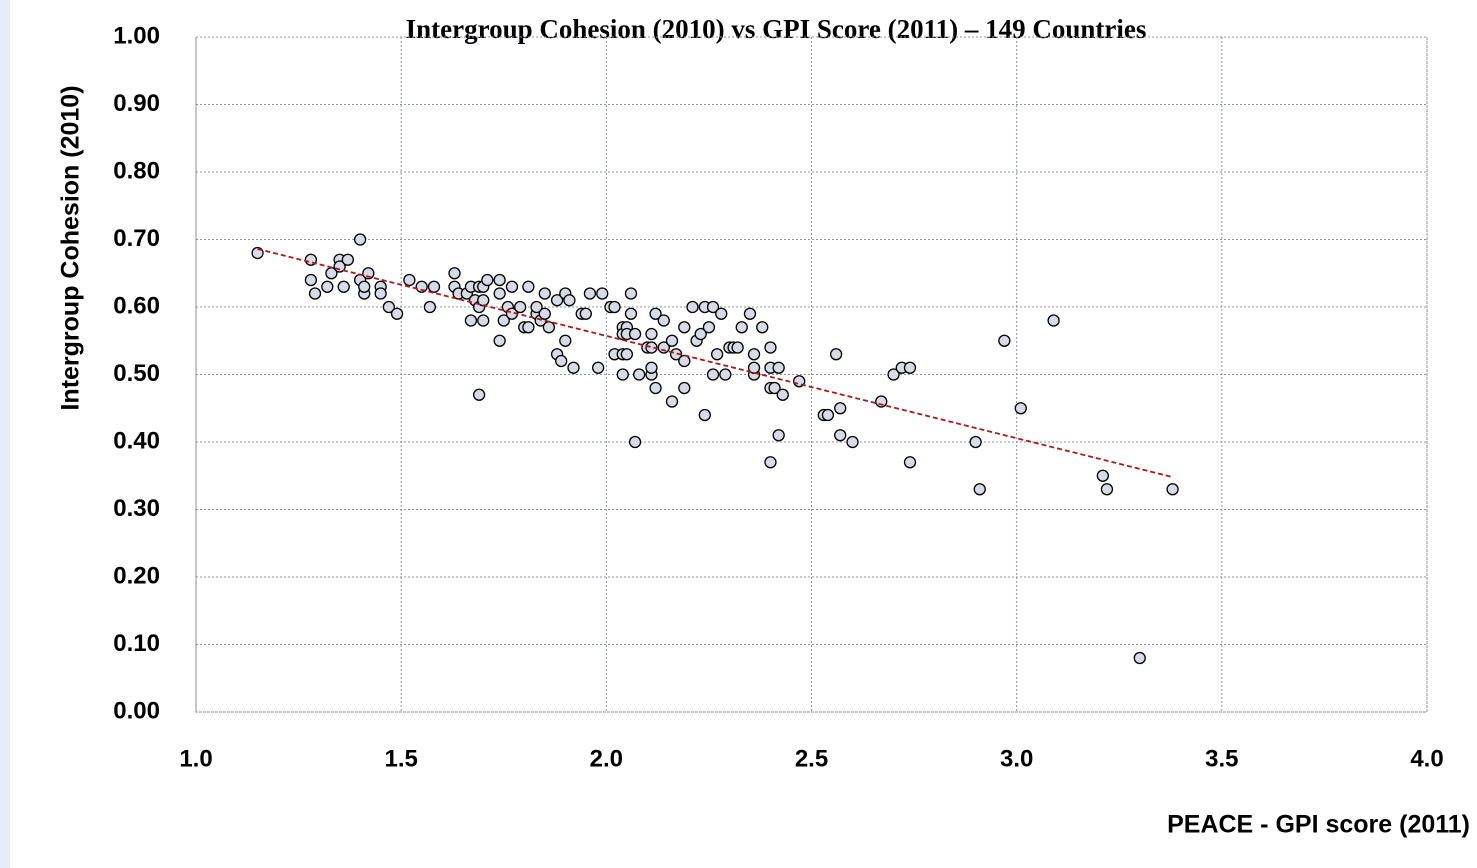  Describe the element at coordinates (1221, 758) in the screenshot. I see `x-tick-label: 3.5` at that location.